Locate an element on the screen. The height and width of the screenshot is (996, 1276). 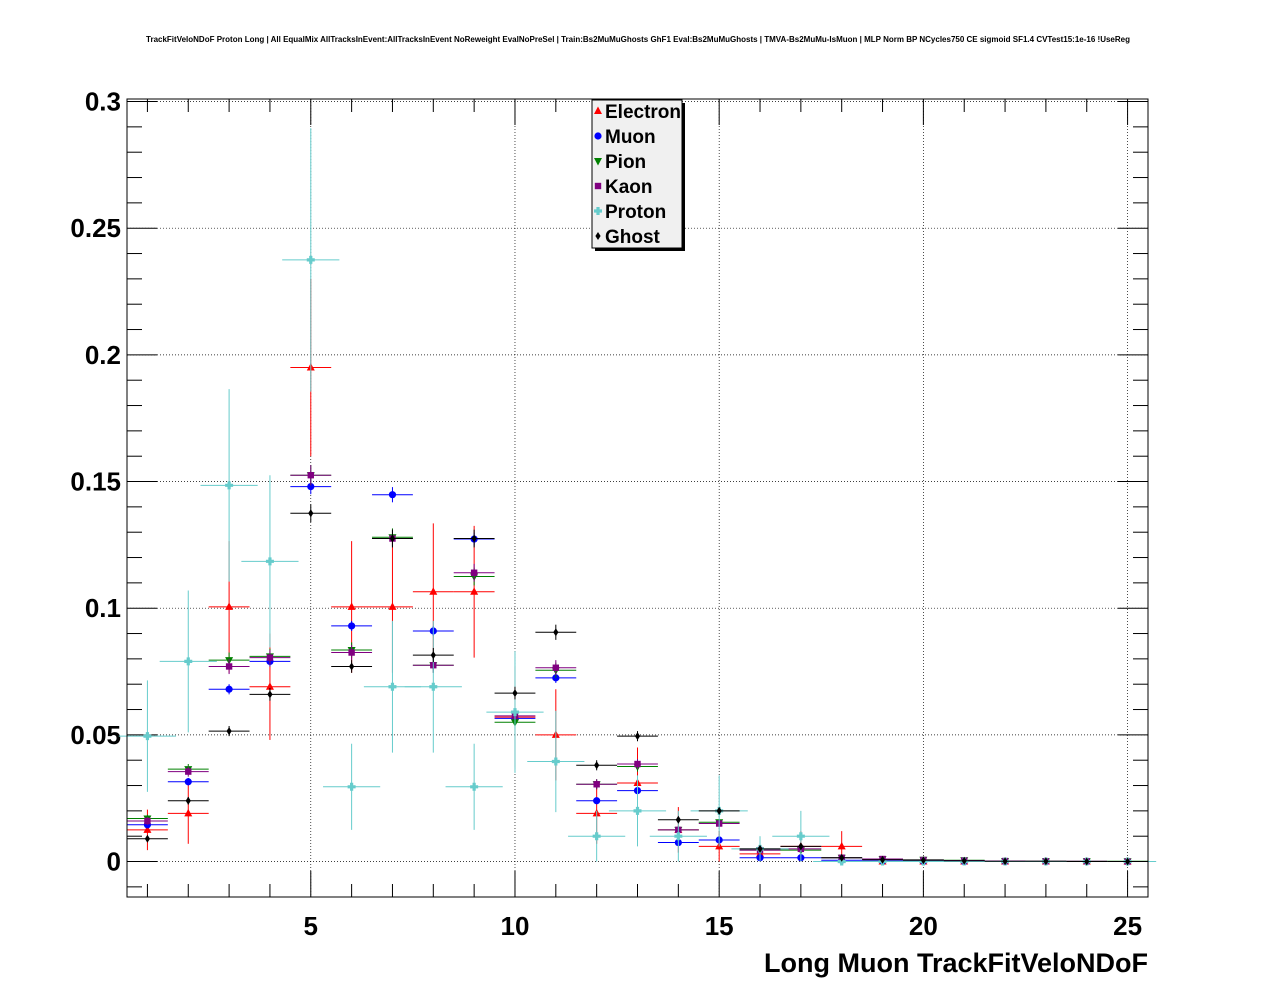
legend-label-muon: Muon is located at coordinates (630, 137).